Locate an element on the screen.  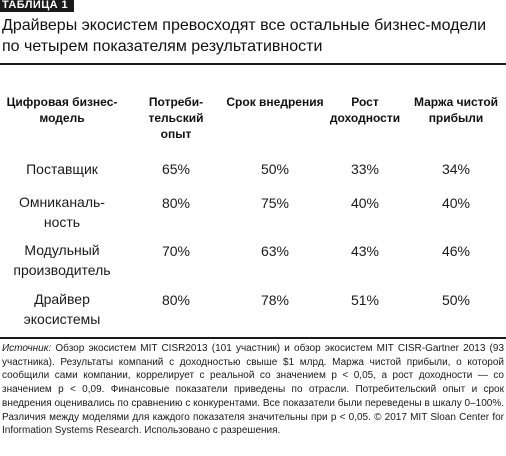
header-net-margin: Маржа чистой прибыли is located at coordinates (456, 110).